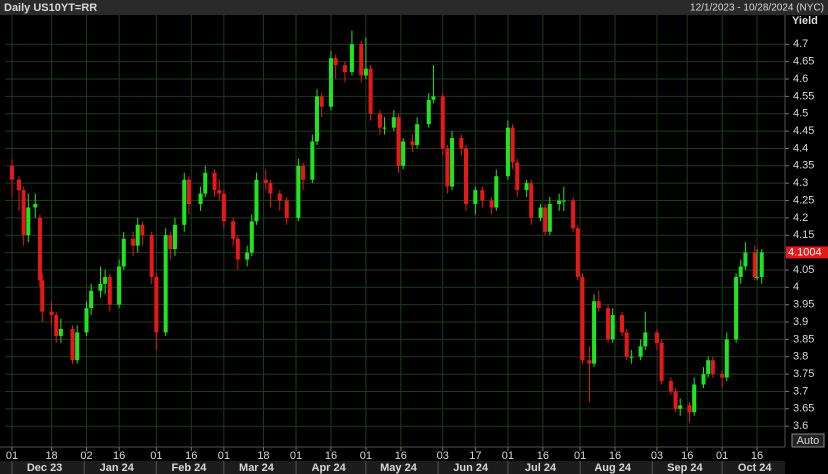 The image size is (828, 474). Describe the element at coordinates (805, 21) in the screenshot. I see `y-axis-label: Yield` at that location.